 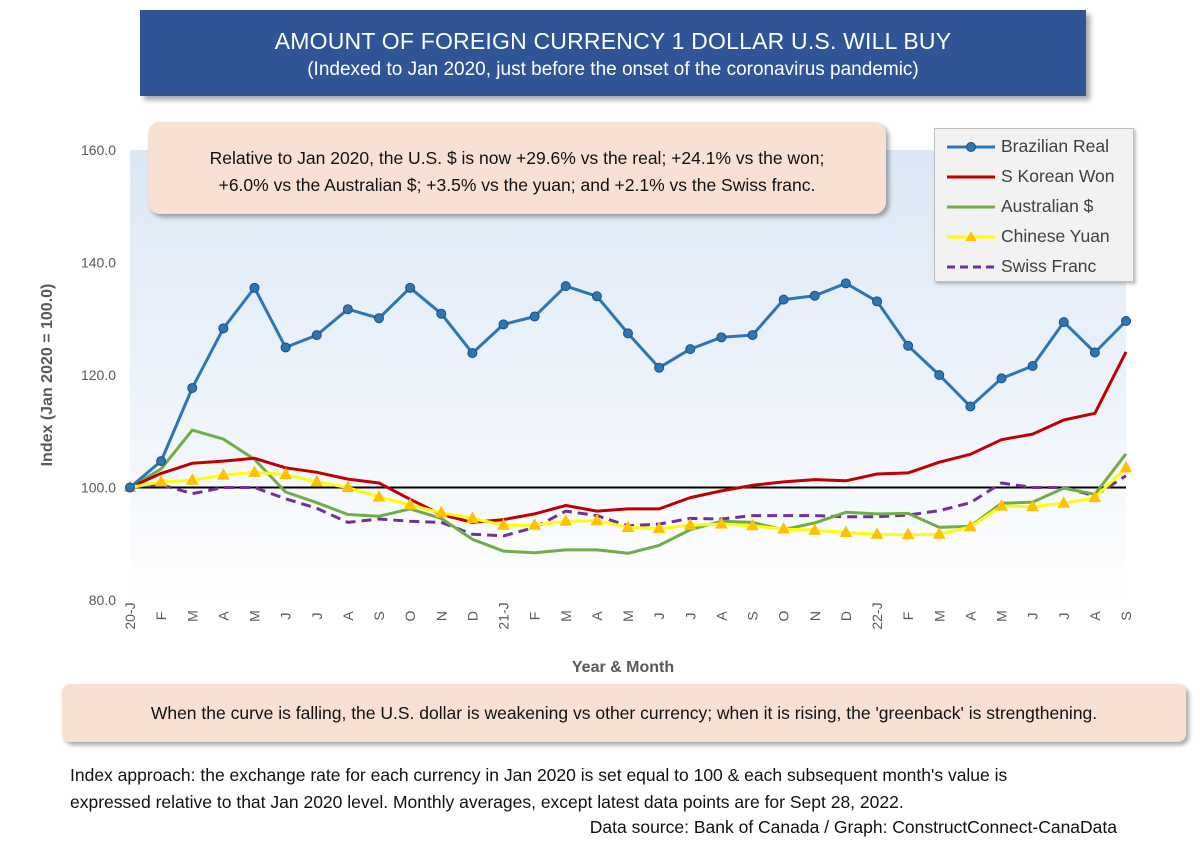 What do you see at coordinates (472, 616) in the screenshot?
I see `x-tick-label: D` at bounding box center [472, 616].